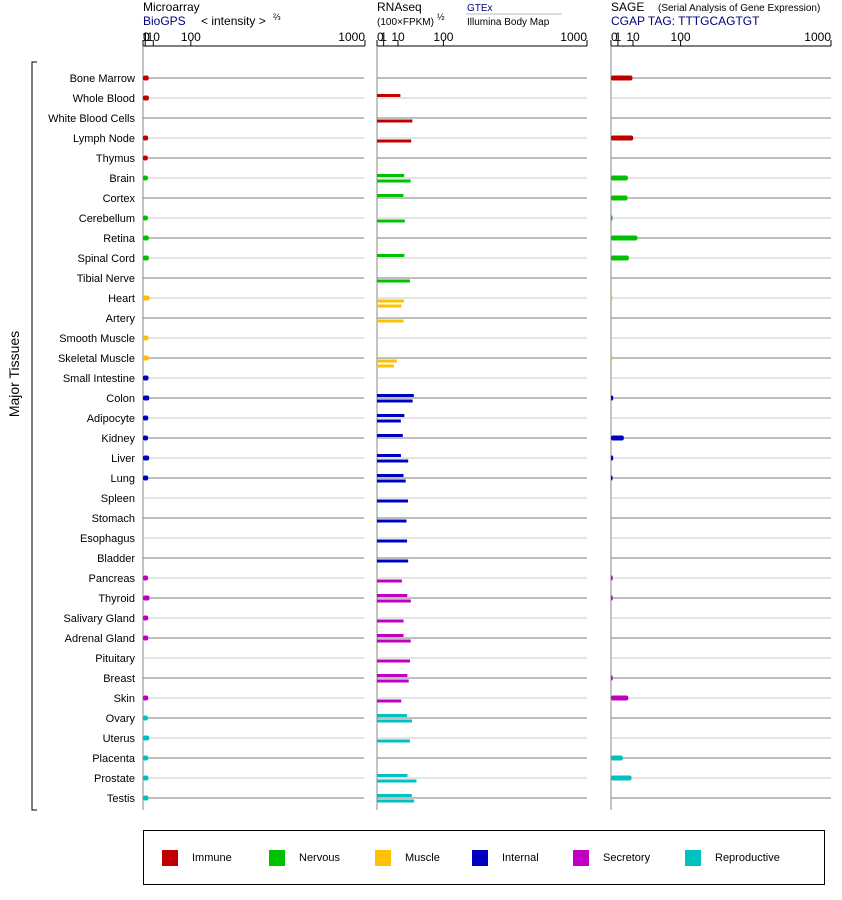 The image size is (842, 900). What do you see at coordinates (114, 779) in the screenshot?
I see `tissue-label: Prostate` at bounding box center [114, 779].